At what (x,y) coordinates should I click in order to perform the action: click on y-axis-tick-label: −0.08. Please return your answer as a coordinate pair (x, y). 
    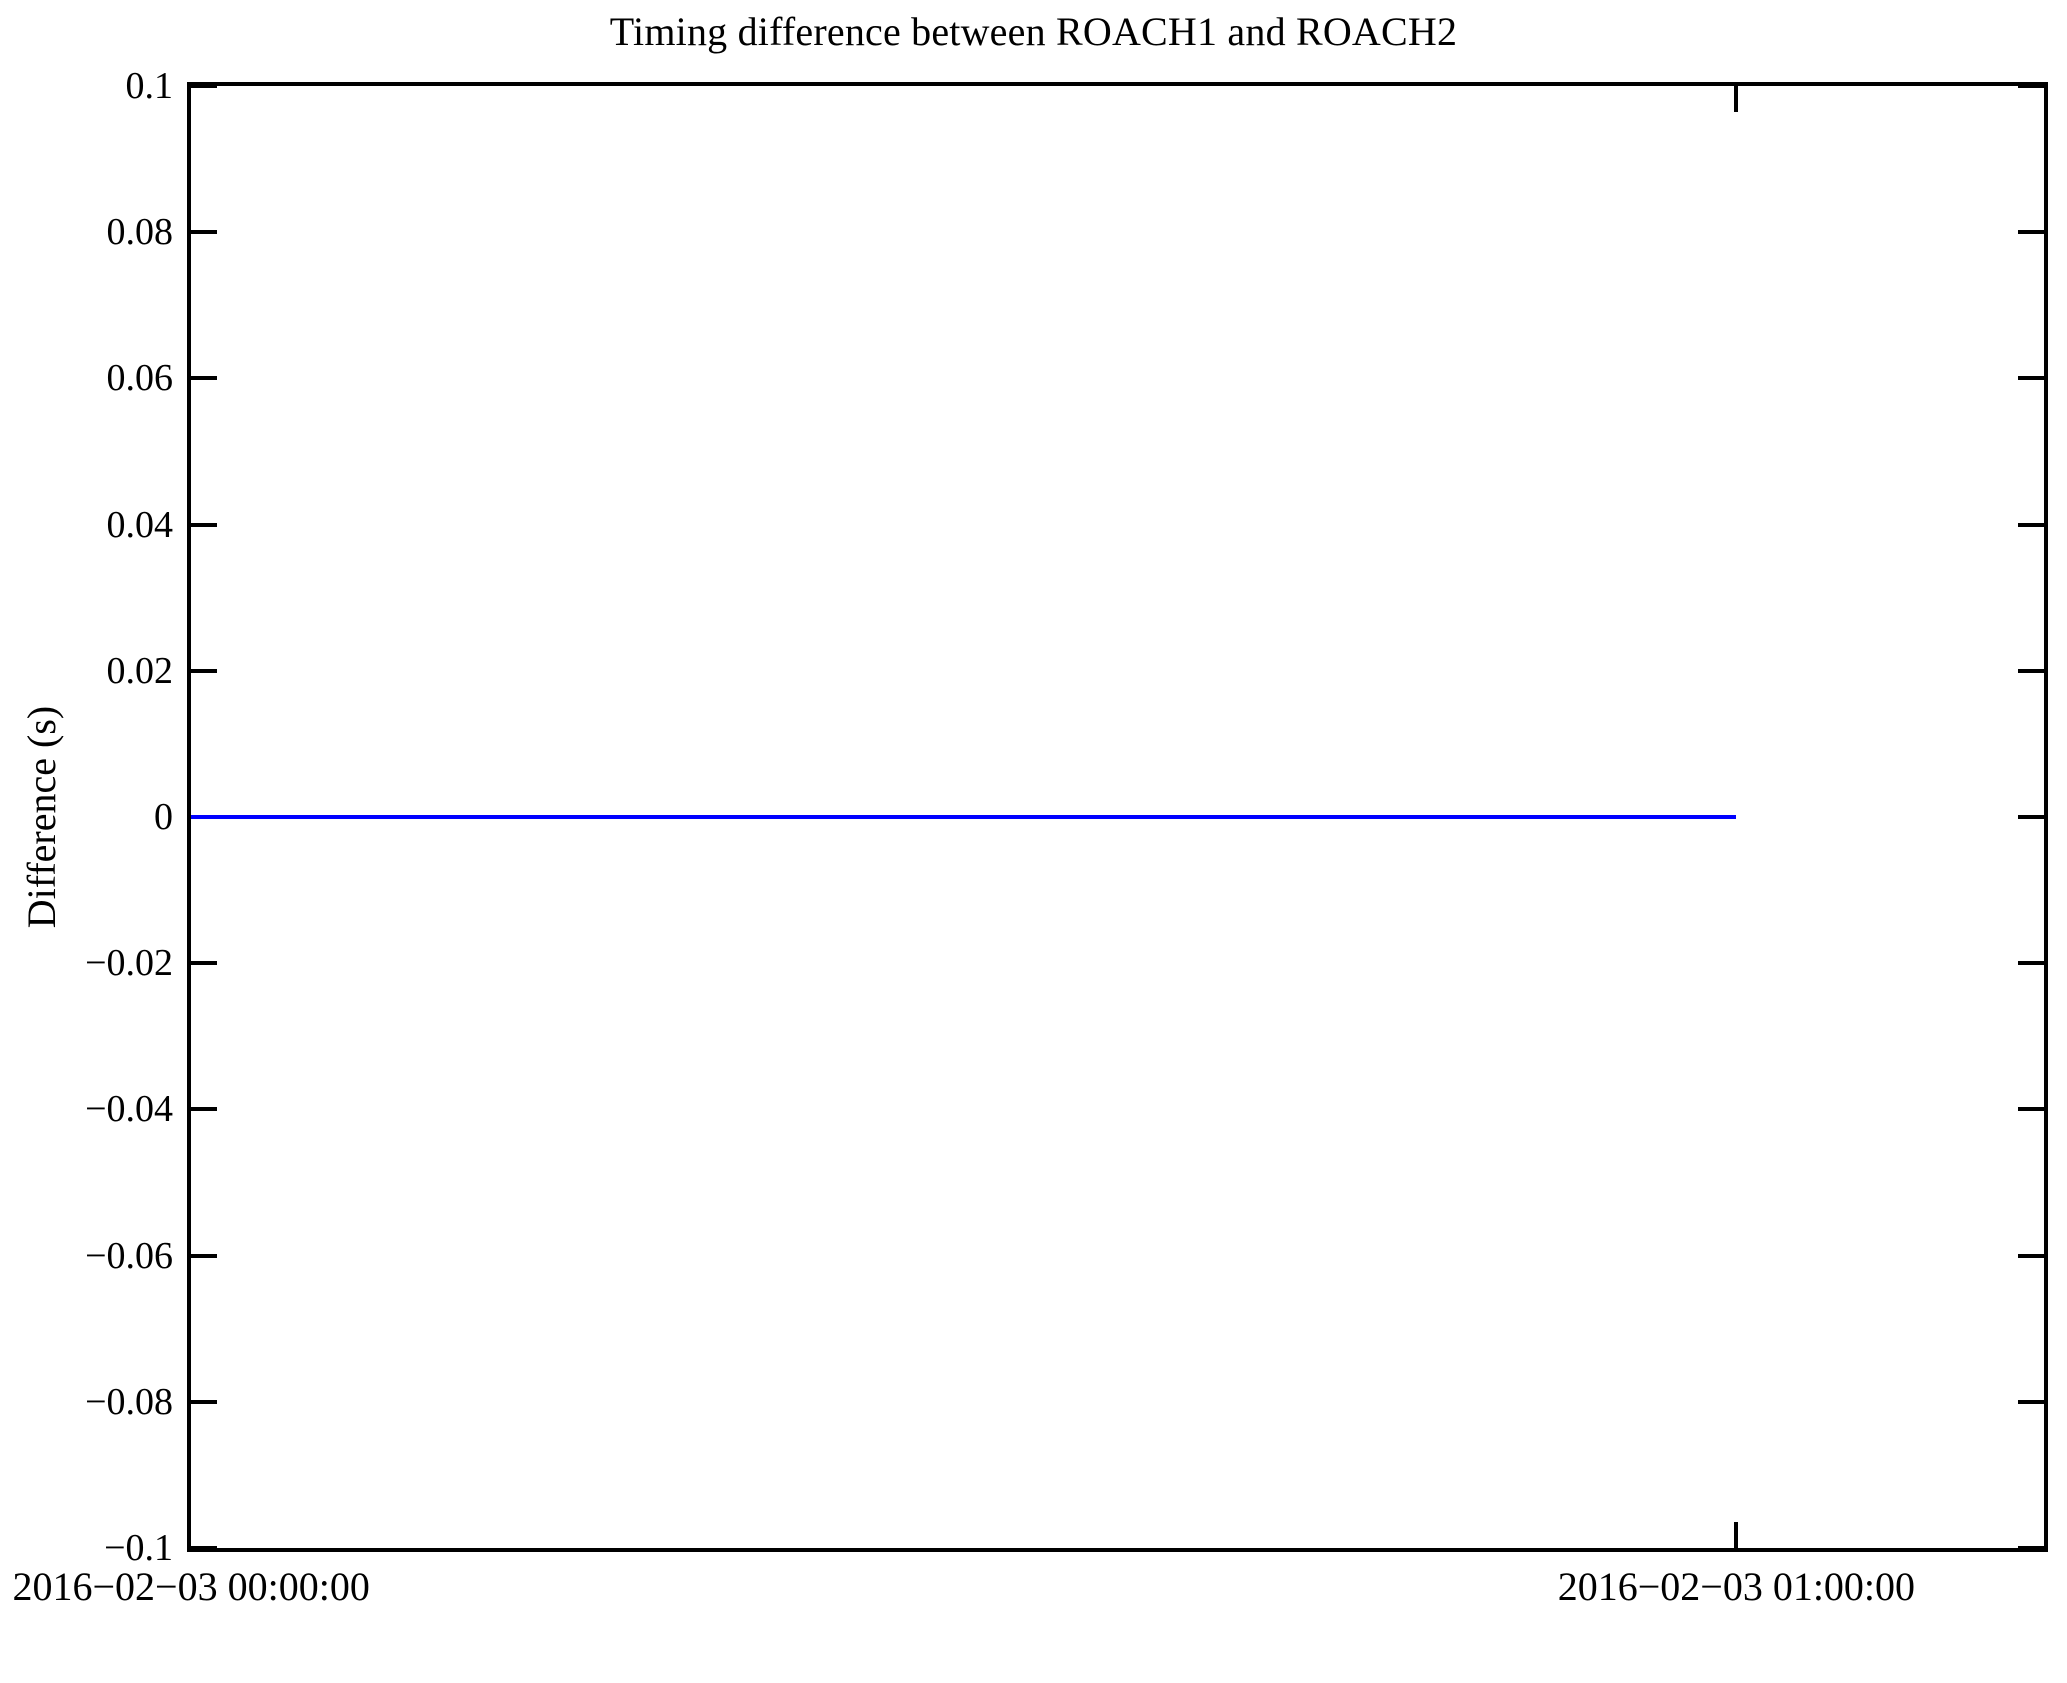
    Looking at the image, I should click on (129, 1401).